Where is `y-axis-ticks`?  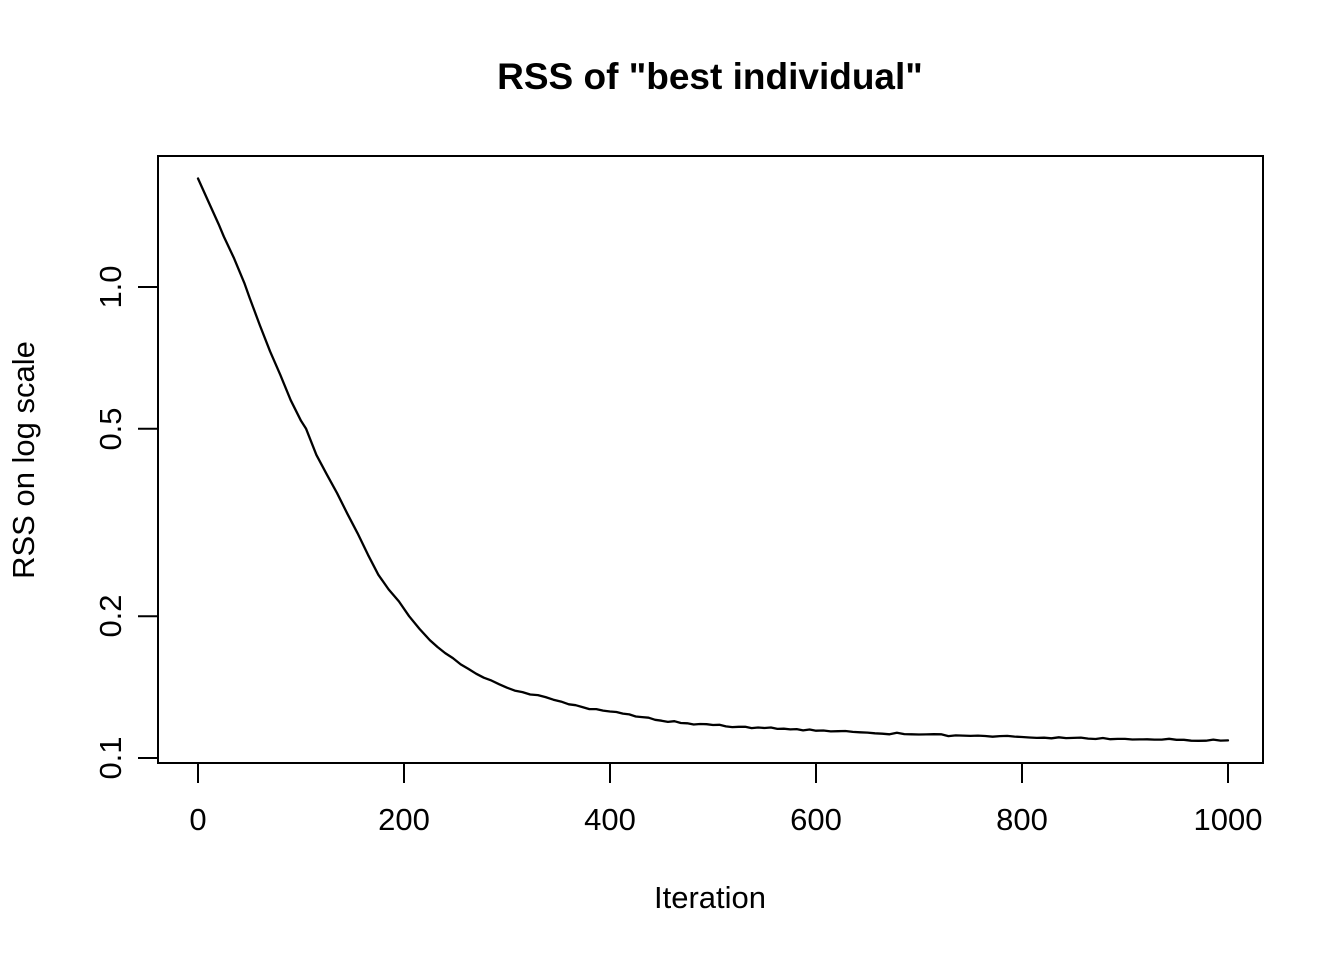 y-axis-ticks is located at coordinates (148, 522).